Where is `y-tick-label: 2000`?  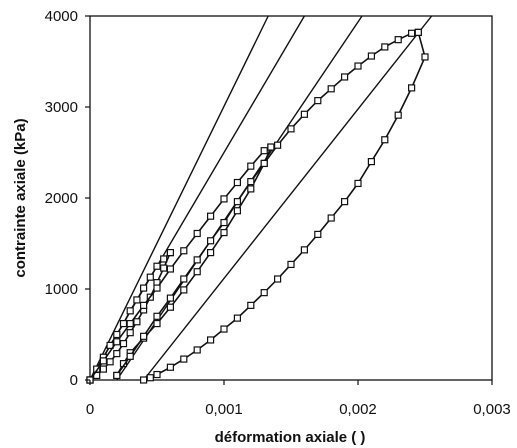
y-tick-label: 2000 is located at coordinates (61, 198).